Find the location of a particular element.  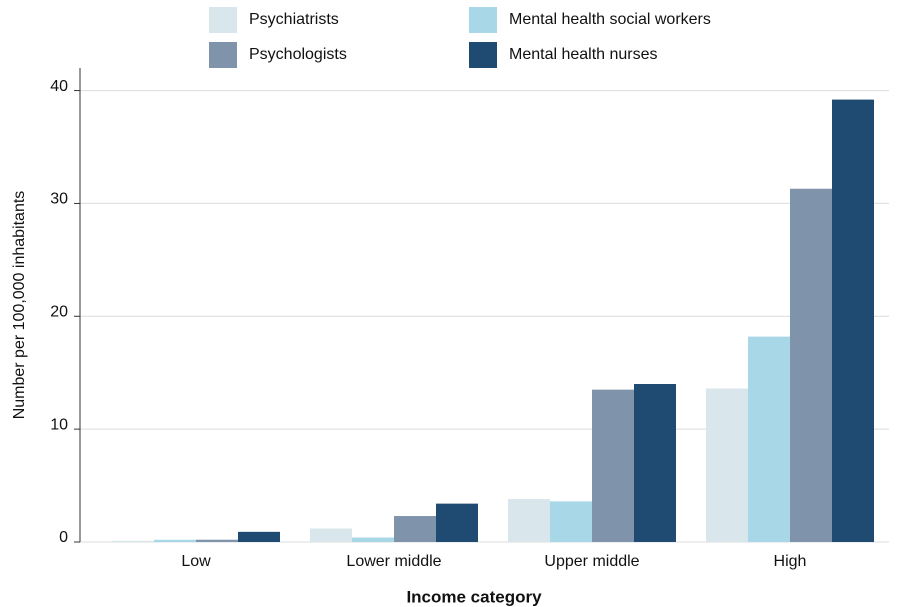

y-axis-title: Number per 100,000 inhabitants is located at coordinates (19, 305).